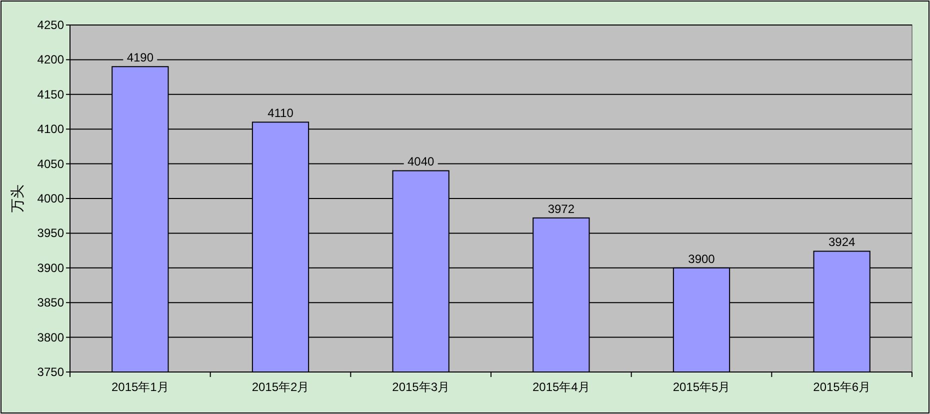 The height and width of the screenshot is (414, 930). What do you see at coordinates (140, 387) in the screenshot?
I see `x-tick-label: 2015年1月` at bounding box center [140, 387].